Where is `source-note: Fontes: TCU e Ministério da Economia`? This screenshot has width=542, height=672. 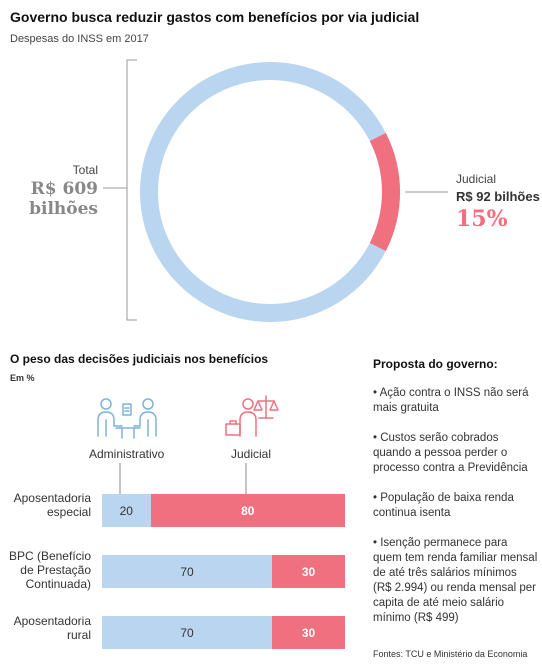
source-note: Fontes: TCU e Ministério da Economia is located at coordinates (450, 654).